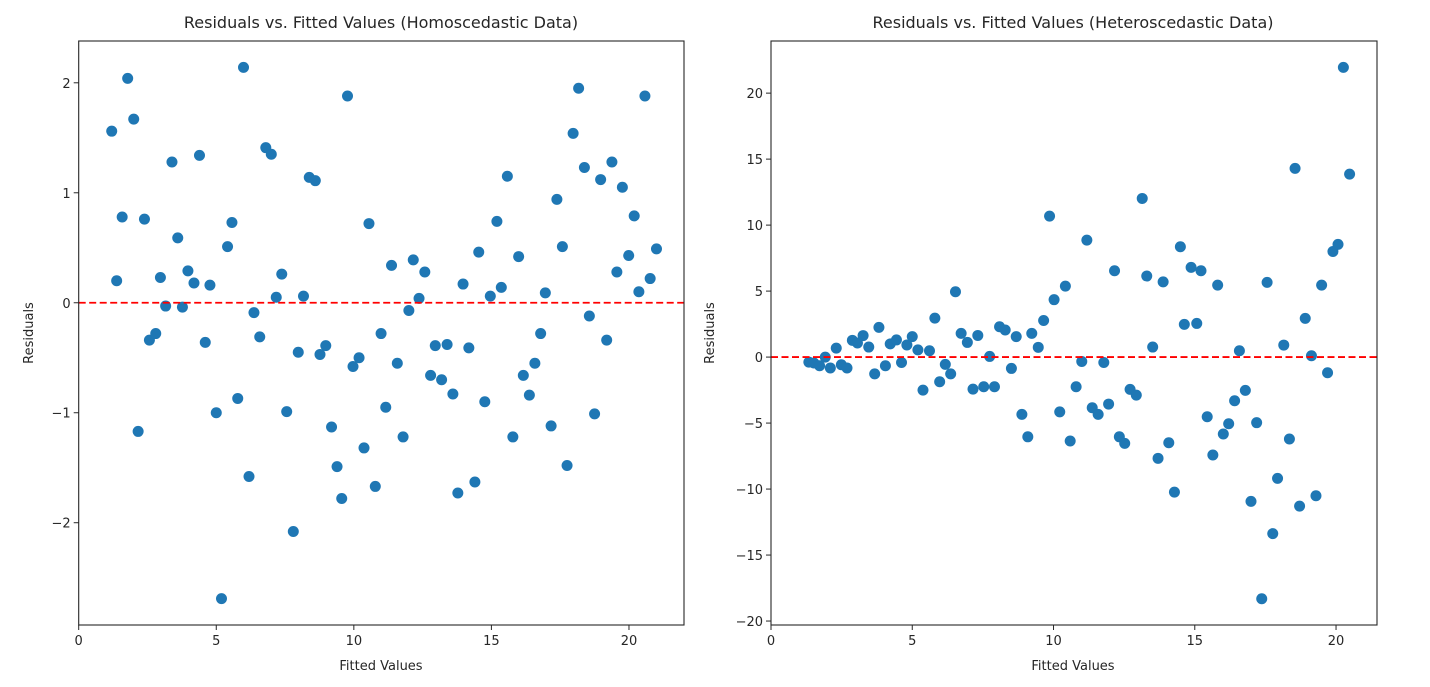 This screenshot has height=687, width=1430. I want to click on y-tick-label: −2, so click(61, 524).